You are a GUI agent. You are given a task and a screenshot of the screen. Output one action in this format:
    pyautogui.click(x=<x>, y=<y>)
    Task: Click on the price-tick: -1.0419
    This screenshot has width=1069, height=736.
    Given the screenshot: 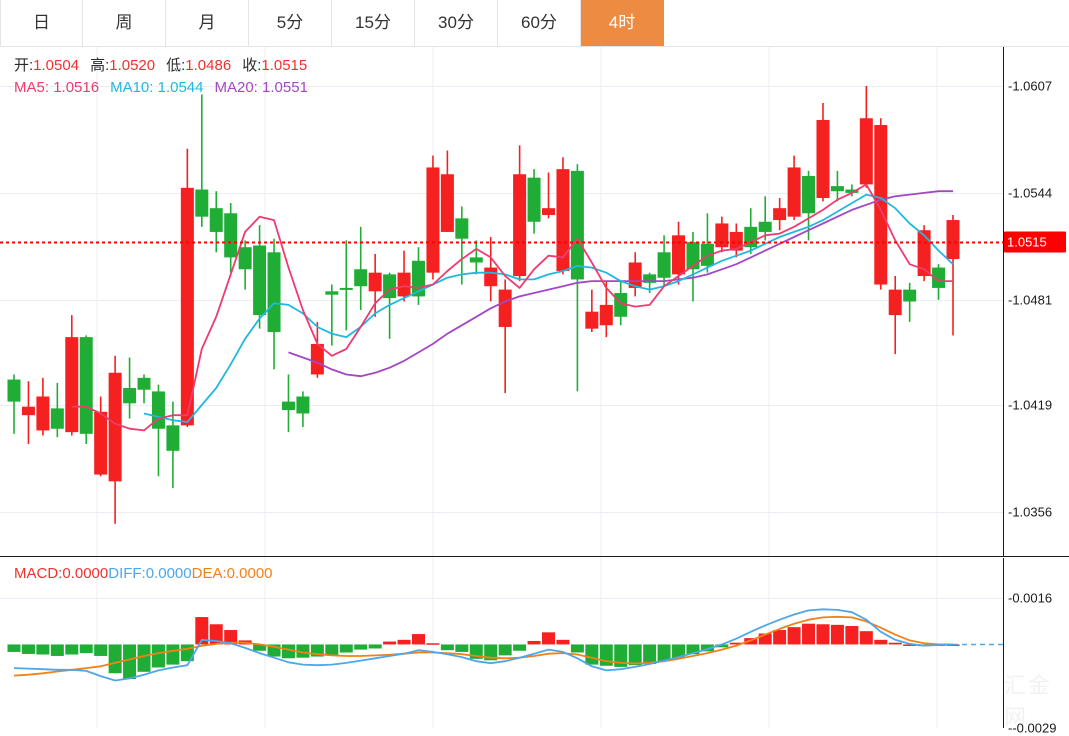 What is the action you would take?
    pyautogui.click(x=1030, y=405)
    